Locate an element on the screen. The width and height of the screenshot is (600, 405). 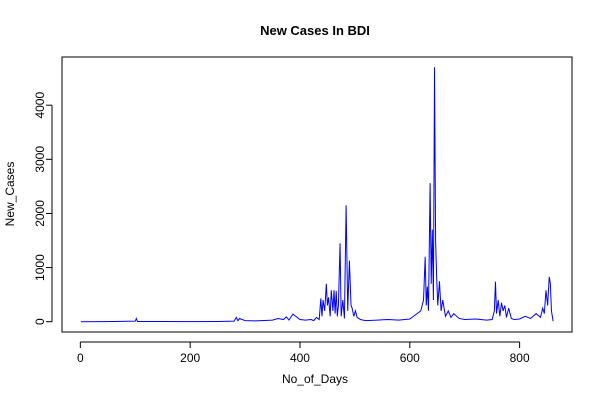
y-tick-label: 1000 is located at coordinates (40, 267).